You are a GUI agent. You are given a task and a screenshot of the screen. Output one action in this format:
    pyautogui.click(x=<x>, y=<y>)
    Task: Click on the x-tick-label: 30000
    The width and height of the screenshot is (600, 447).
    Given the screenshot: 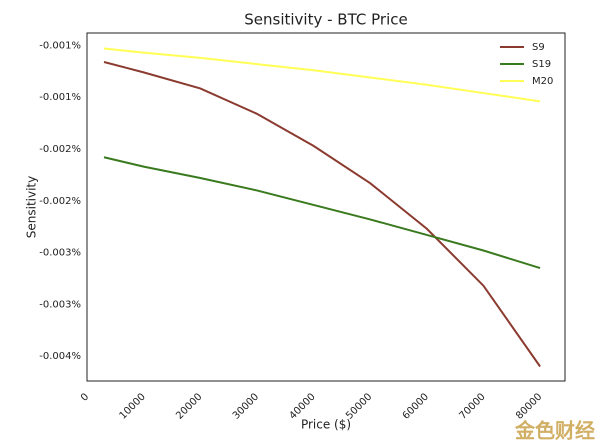 What is the action you would take?
    pyautogui.click(x=246, y=406)
    